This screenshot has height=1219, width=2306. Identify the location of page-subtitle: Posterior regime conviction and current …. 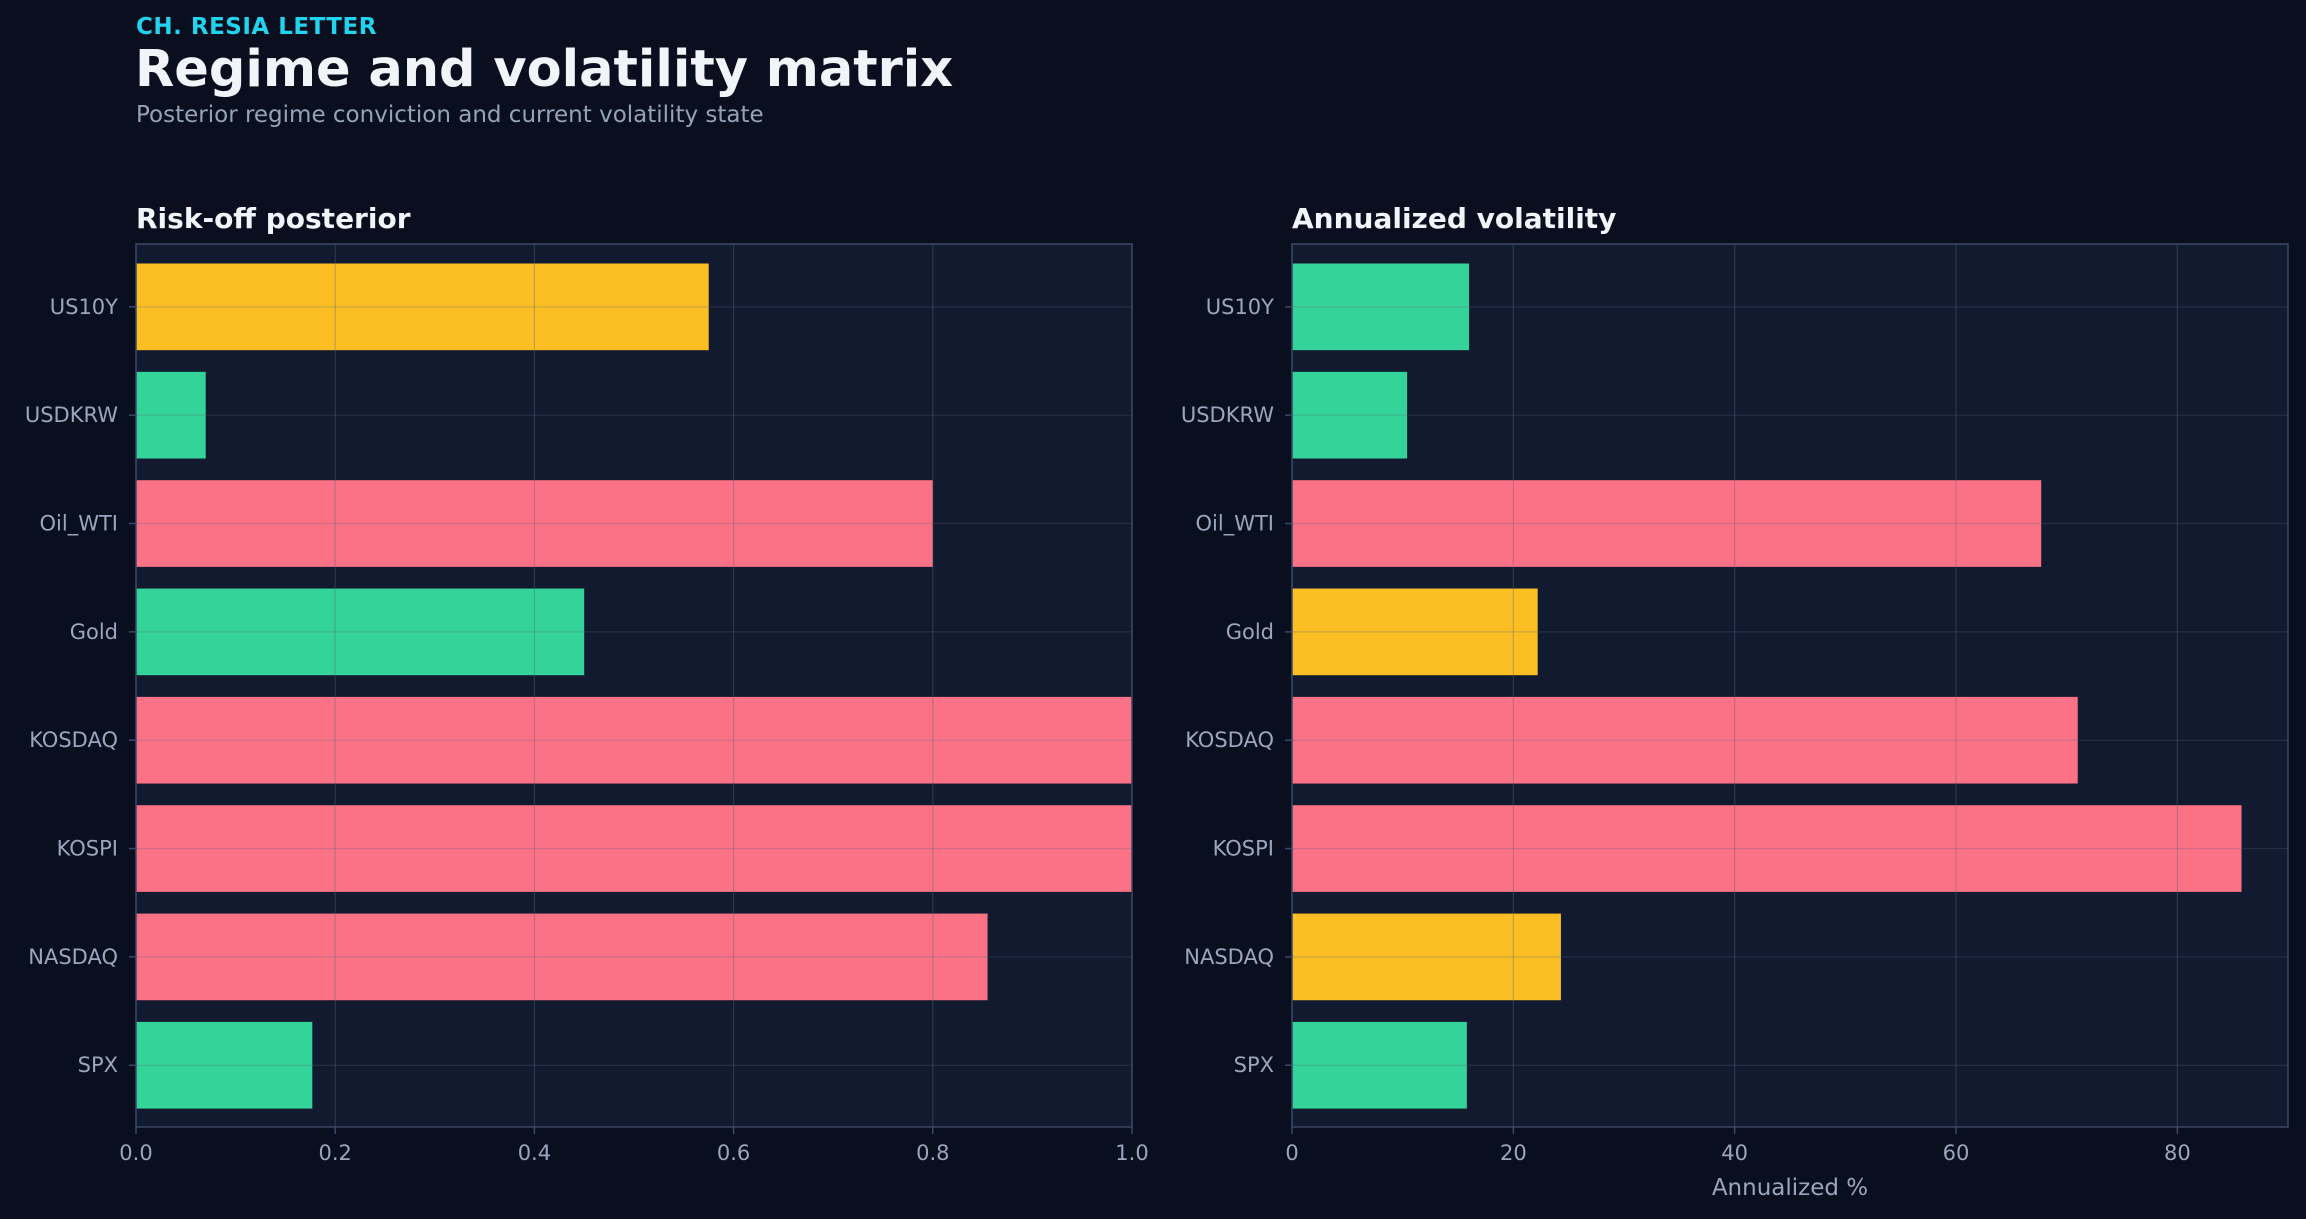
(450, 115).